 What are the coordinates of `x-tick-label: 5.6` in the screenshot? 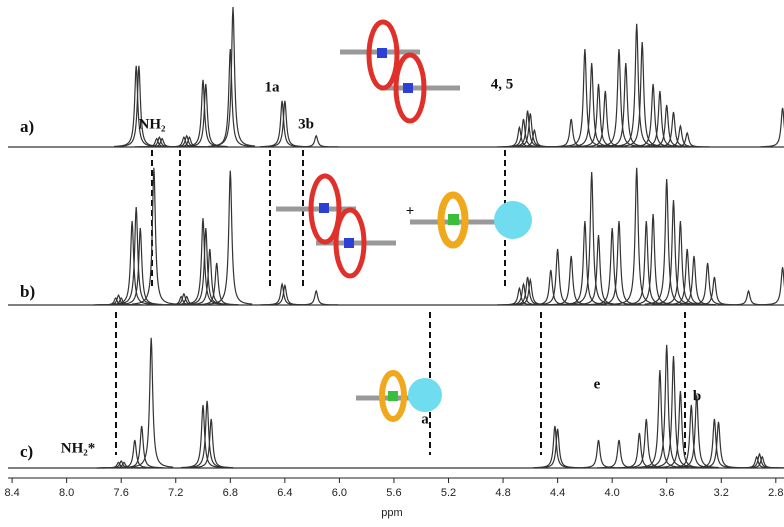 It's located at (393, 493).